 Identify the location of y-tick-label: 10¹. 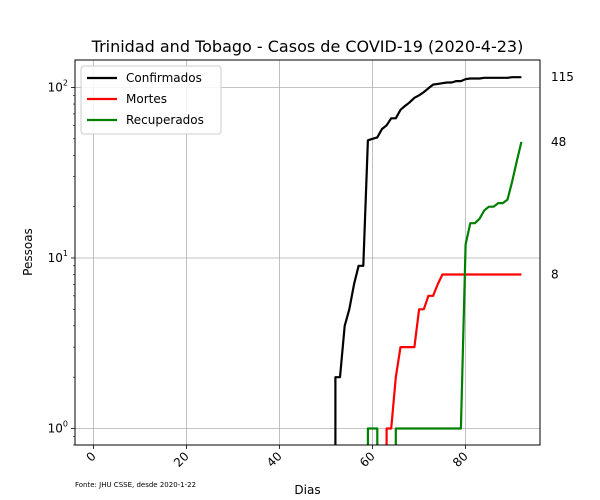
(58, 257).